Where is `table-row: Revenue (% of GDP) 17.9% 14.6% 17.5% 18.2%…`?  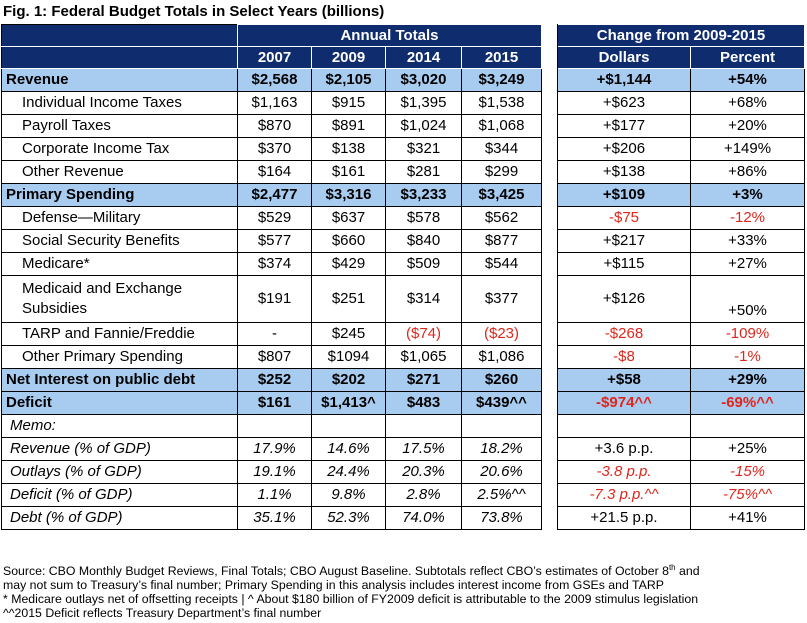 table-row: Revenue (% of GDP) 17.9% 14.6% 17.5% 18.2%… is located at coordinates (403, 449).